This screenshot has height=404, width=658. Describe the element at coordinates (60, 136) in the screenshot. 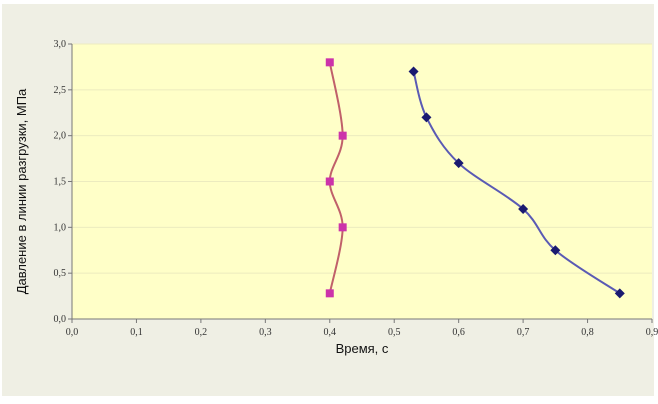

I see `y-tick-label: 2,0` at that location.